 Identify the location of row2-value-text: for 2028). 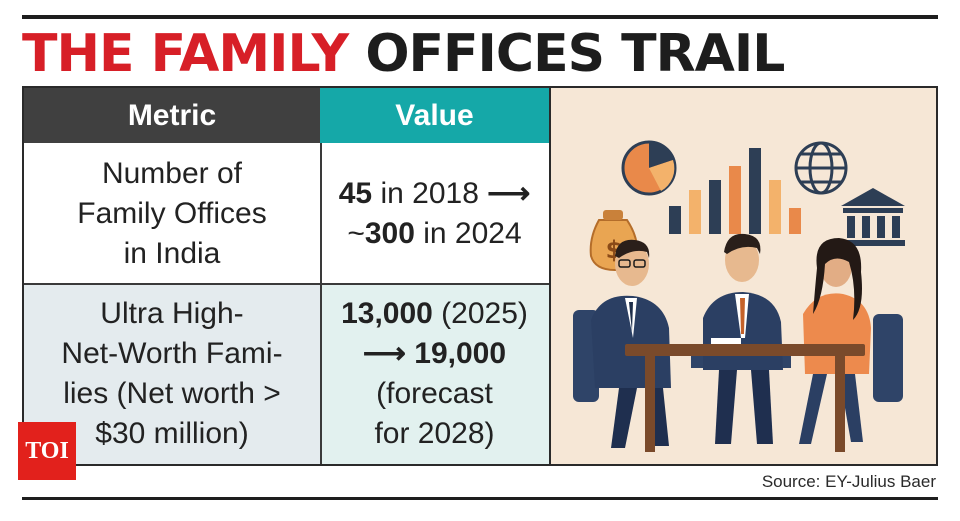
(434, 433).